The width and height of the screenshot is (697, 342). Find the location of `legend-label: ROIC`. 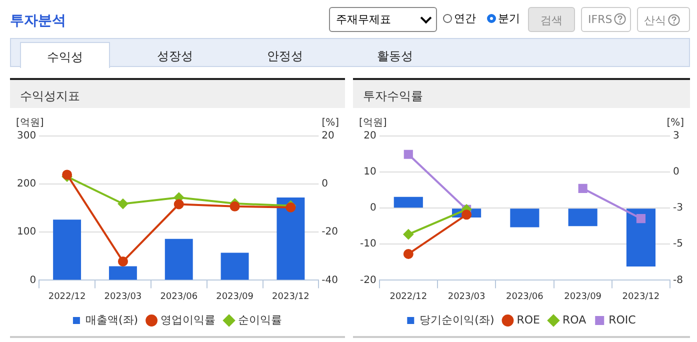

legend-label: ROIC is located at coordinates (622, 319).